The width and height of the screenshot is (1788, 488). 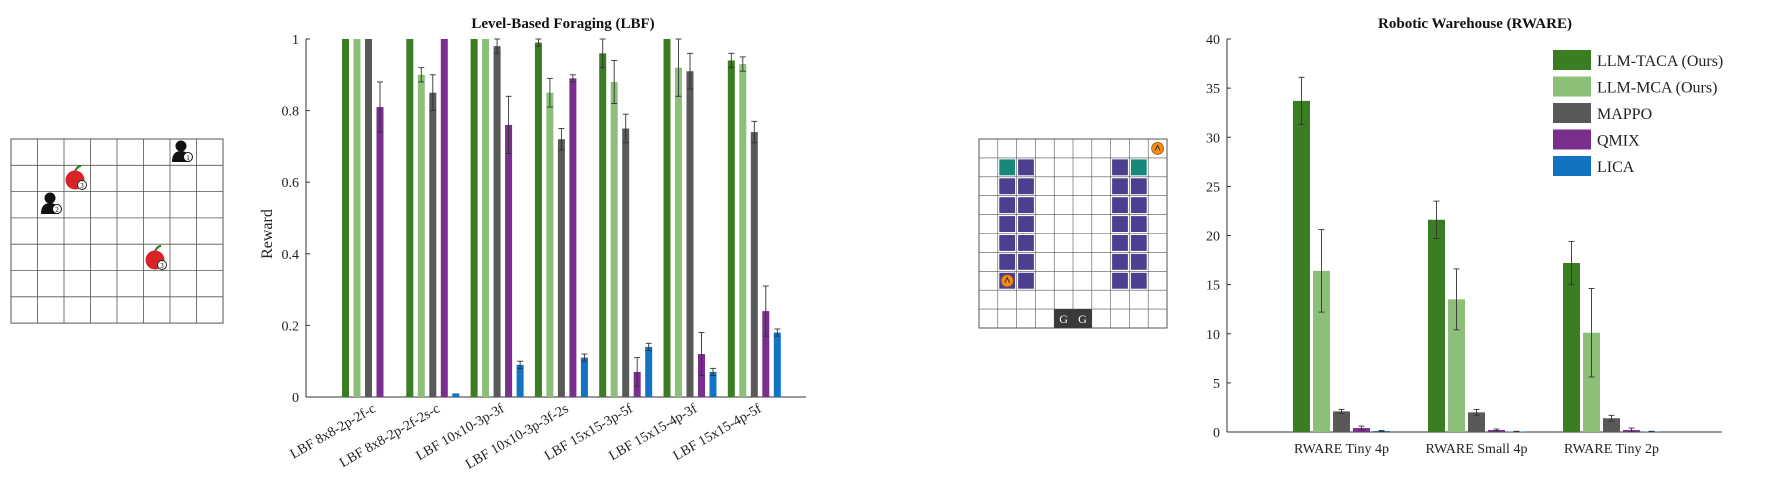 I want to click on rware-y-tick-label: 10, so click(x=1213, y=335).